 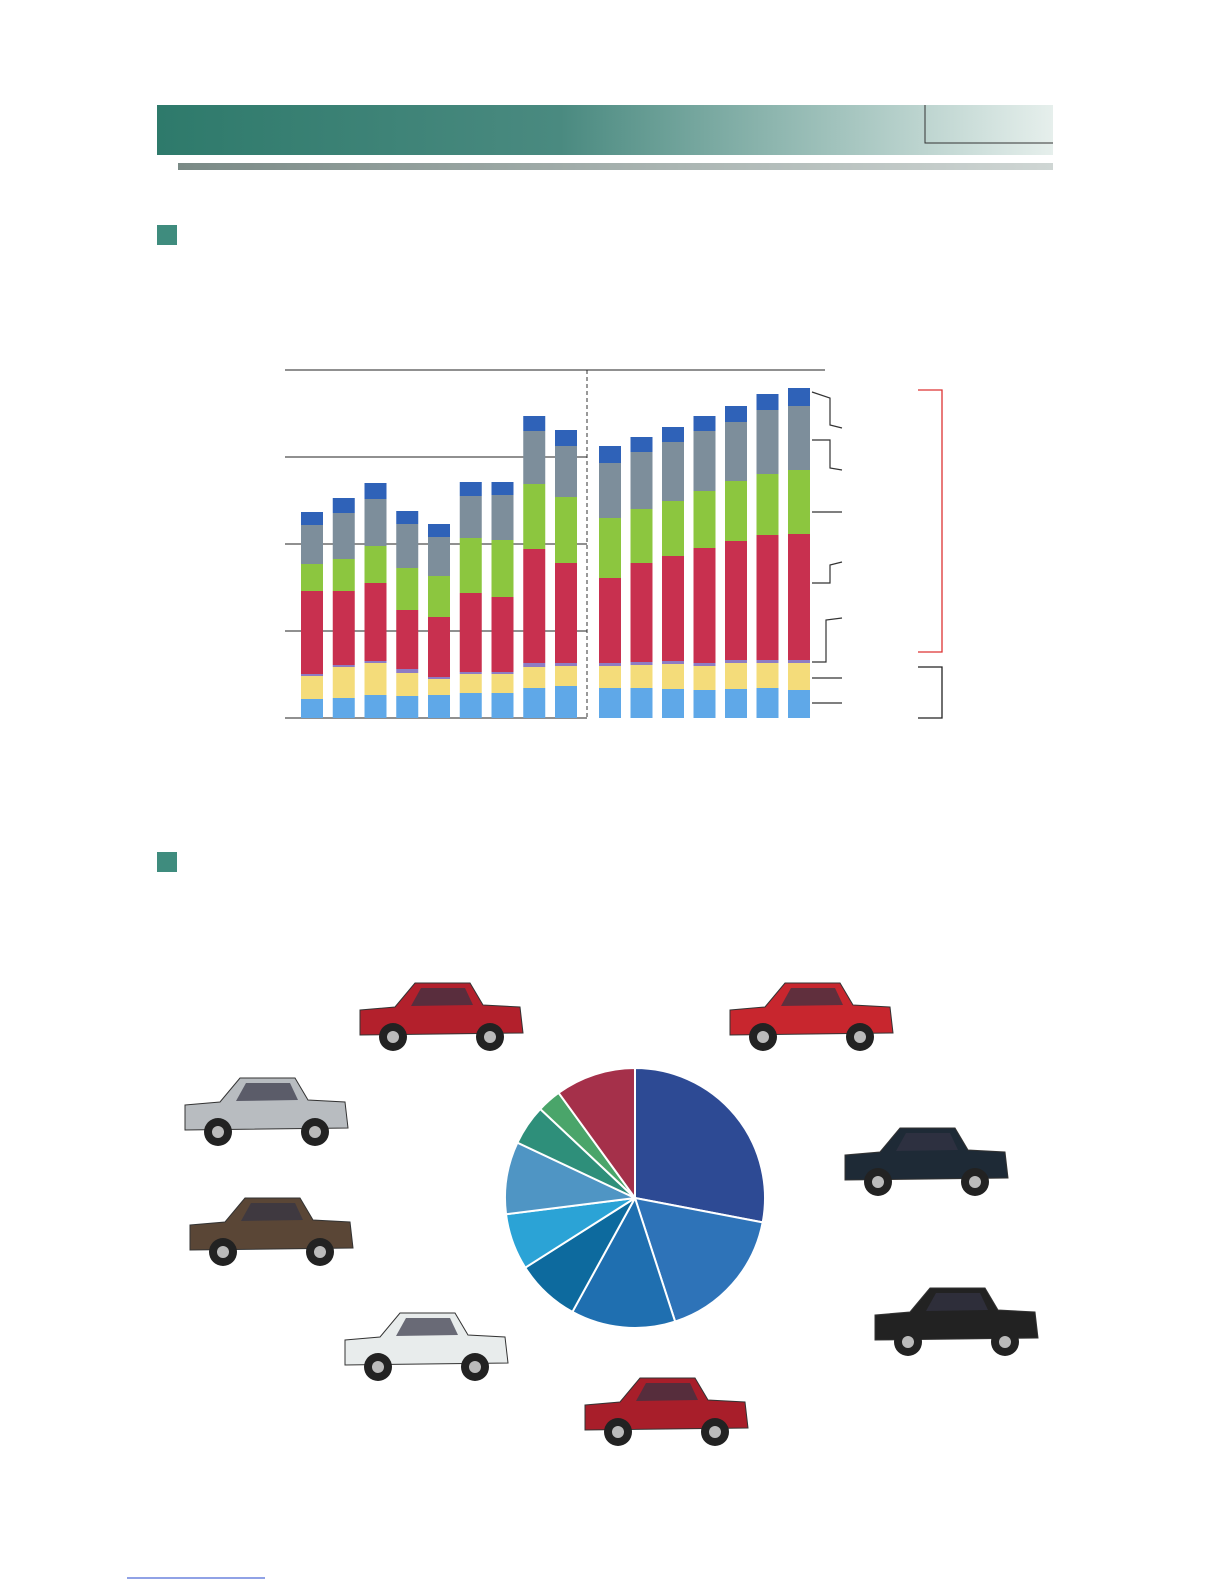 What do you see at coordinates (930, 692) in the screenshot?
I see `bracket` at bounding box center [930, 692].